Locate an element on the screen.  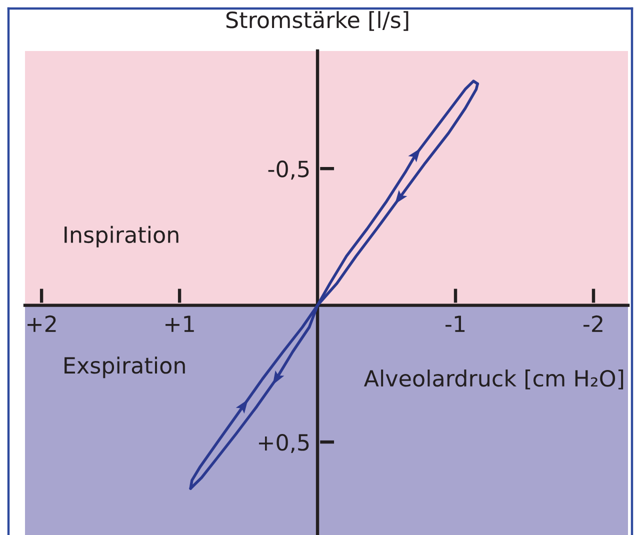
y-axis-title: Stromstärke [l/s] is located at coordinates (317, 21).